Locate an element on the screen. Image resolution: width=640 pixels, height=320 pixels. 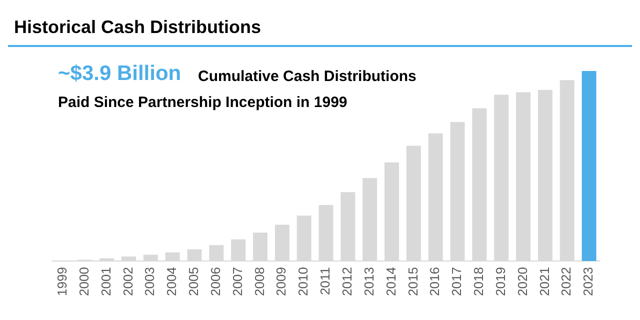
x-tick-label: 2008 is located at coordinates (259, 281).